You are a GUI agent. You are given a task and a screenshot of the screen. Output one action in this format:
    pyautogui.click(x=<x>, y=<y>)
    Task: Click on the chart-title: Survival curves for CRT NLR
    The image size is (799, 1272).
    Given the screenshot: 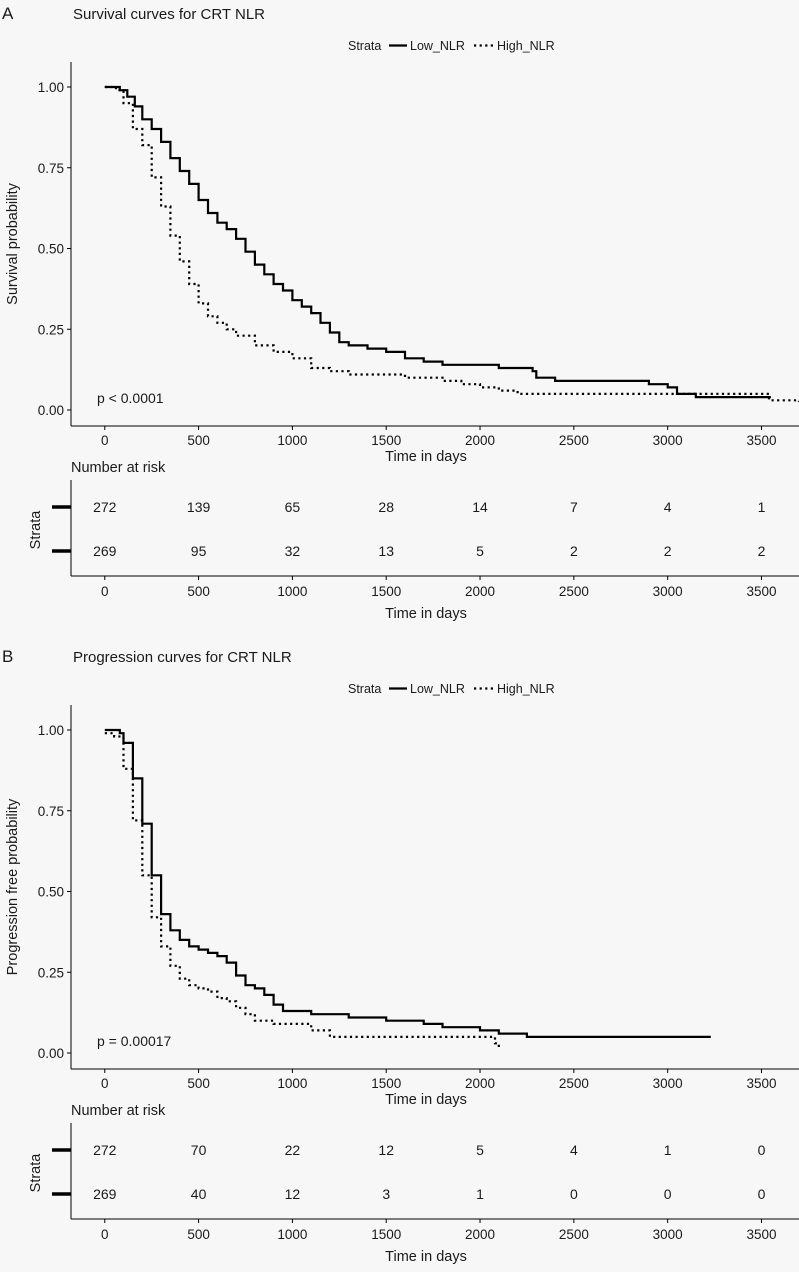 What is the action you would take?
    pyautogui.click(x=169, y=14)
    